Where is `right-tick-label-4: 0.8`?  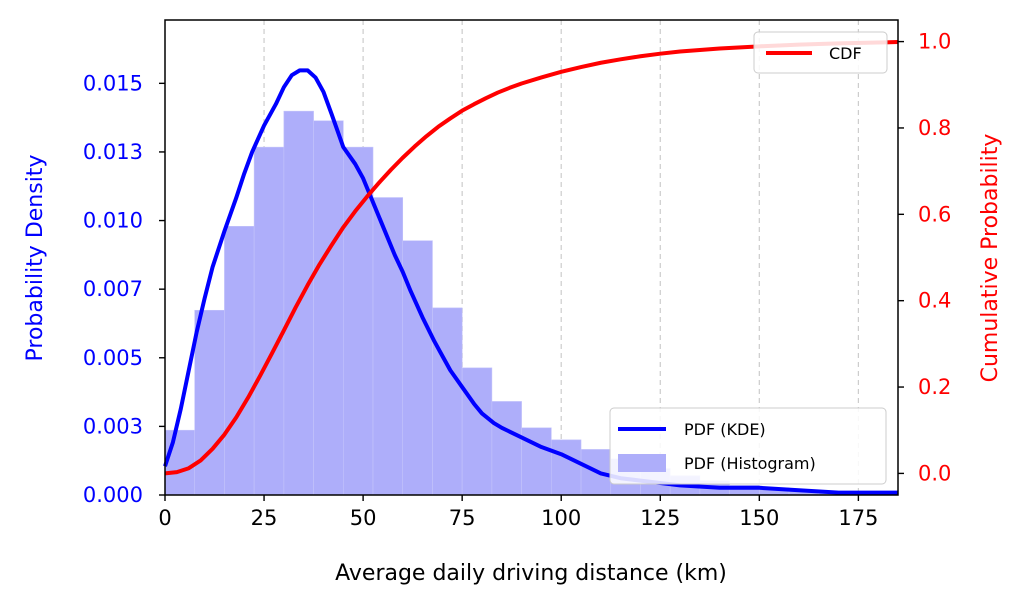
right-tick-label-4: 0.8 is located at coordinates (934, 128).